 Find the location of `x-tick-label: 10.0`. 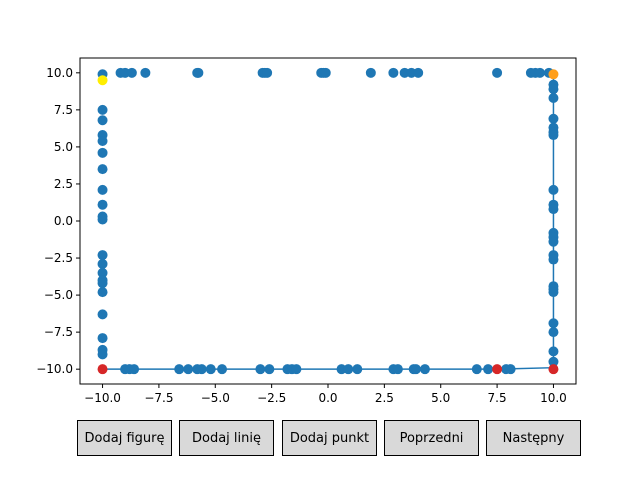

x-tick-label: 10.0 is located at coordinates (553, 398).